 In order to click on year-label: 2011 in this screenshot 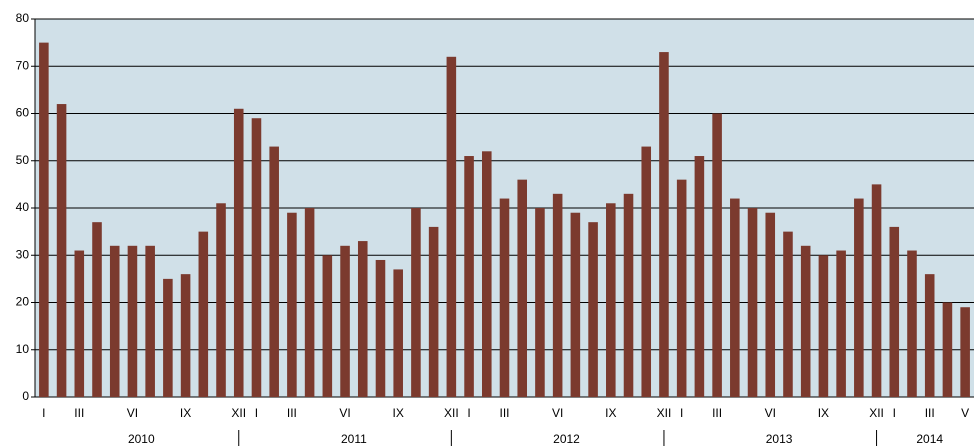, I will do `click(354, 439)`.